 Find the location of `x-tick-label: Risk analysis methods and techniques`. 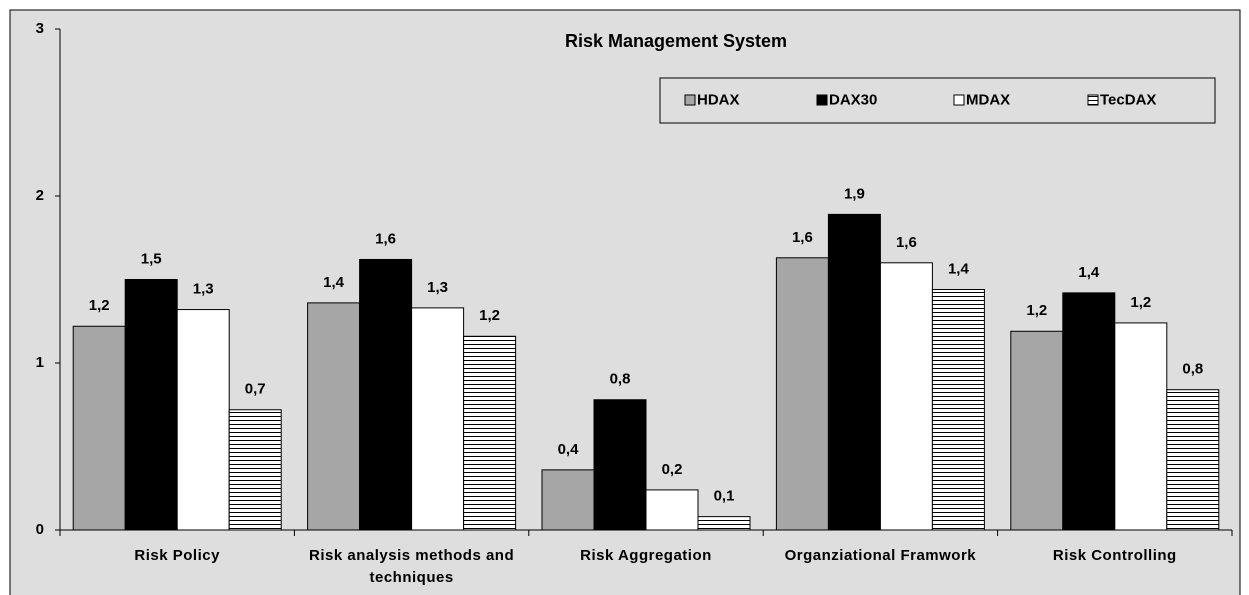

x-tick-label: Risk analysis methods and techniques is located at coordinates (412, 566).